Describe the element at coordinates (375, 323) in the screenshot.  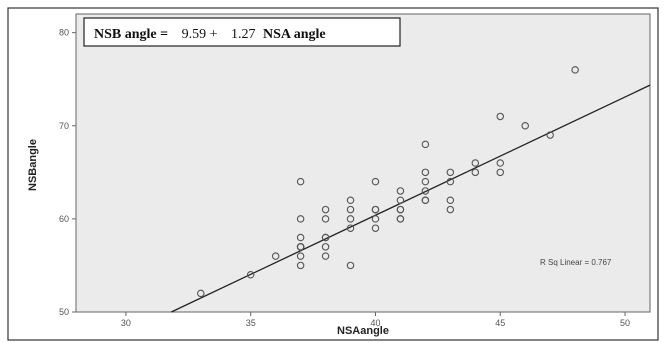
I see `x-tick-label: 40` at that location.